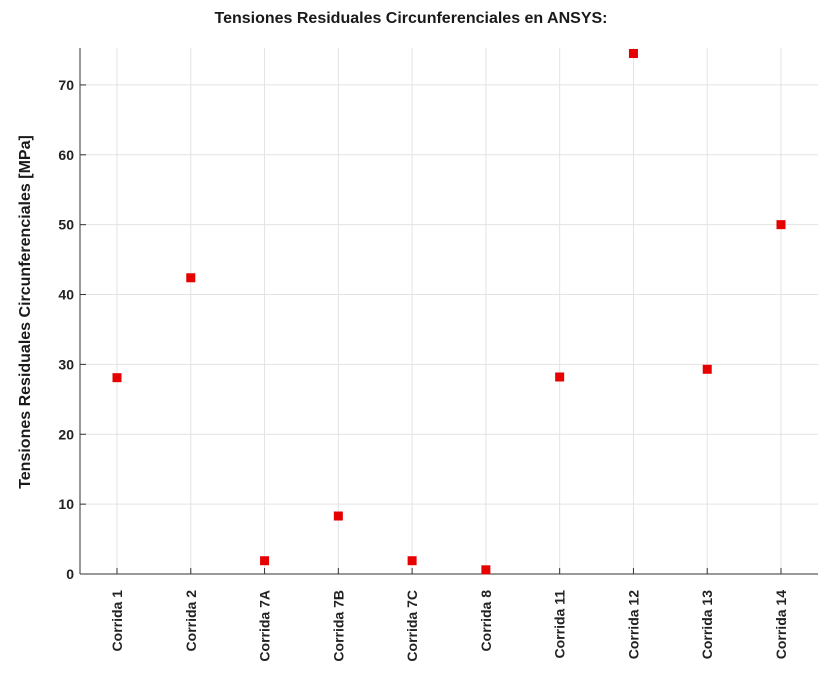  I want to click on x-tick-label: Corrida 1, so click(117, 621).